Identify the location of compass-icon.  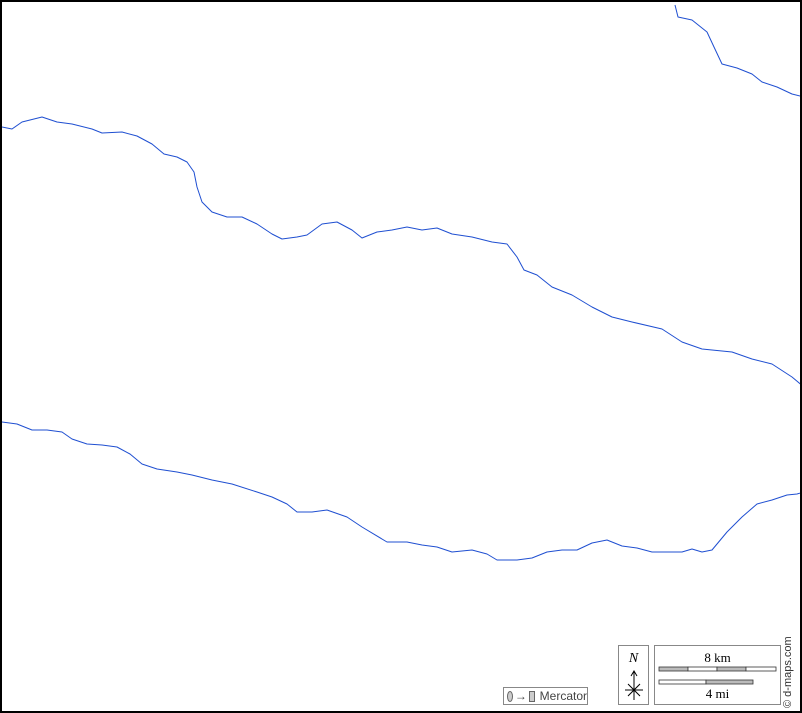
(634, 685).